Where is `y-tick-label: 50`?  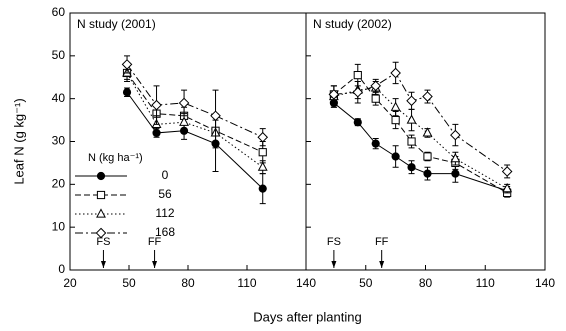
y-tick-label: 50 is located at coordinates (59, 55).